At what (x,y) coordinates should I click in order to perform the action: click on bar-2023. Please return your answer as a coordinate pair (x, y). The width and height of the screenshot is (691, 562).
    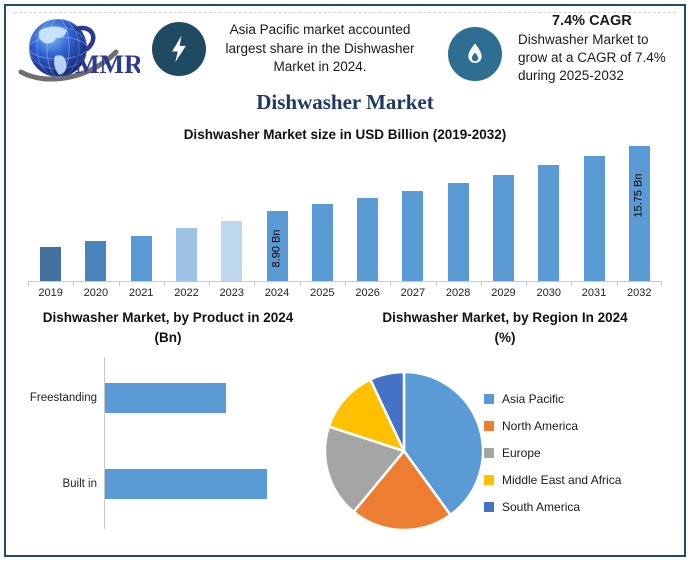
    Looking at the image, I should click on (232, 251).